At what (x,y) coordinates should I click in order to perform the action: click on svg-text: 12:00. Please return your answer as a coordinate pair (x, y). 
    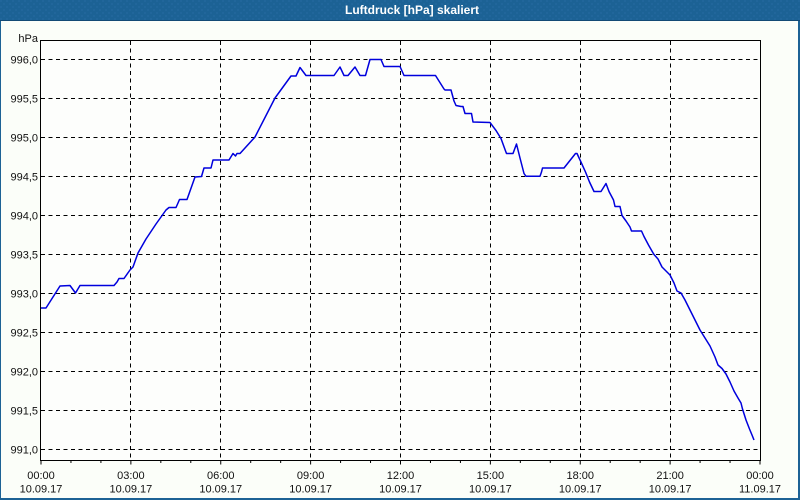
    Looking at the image, I should click on (401, 476).